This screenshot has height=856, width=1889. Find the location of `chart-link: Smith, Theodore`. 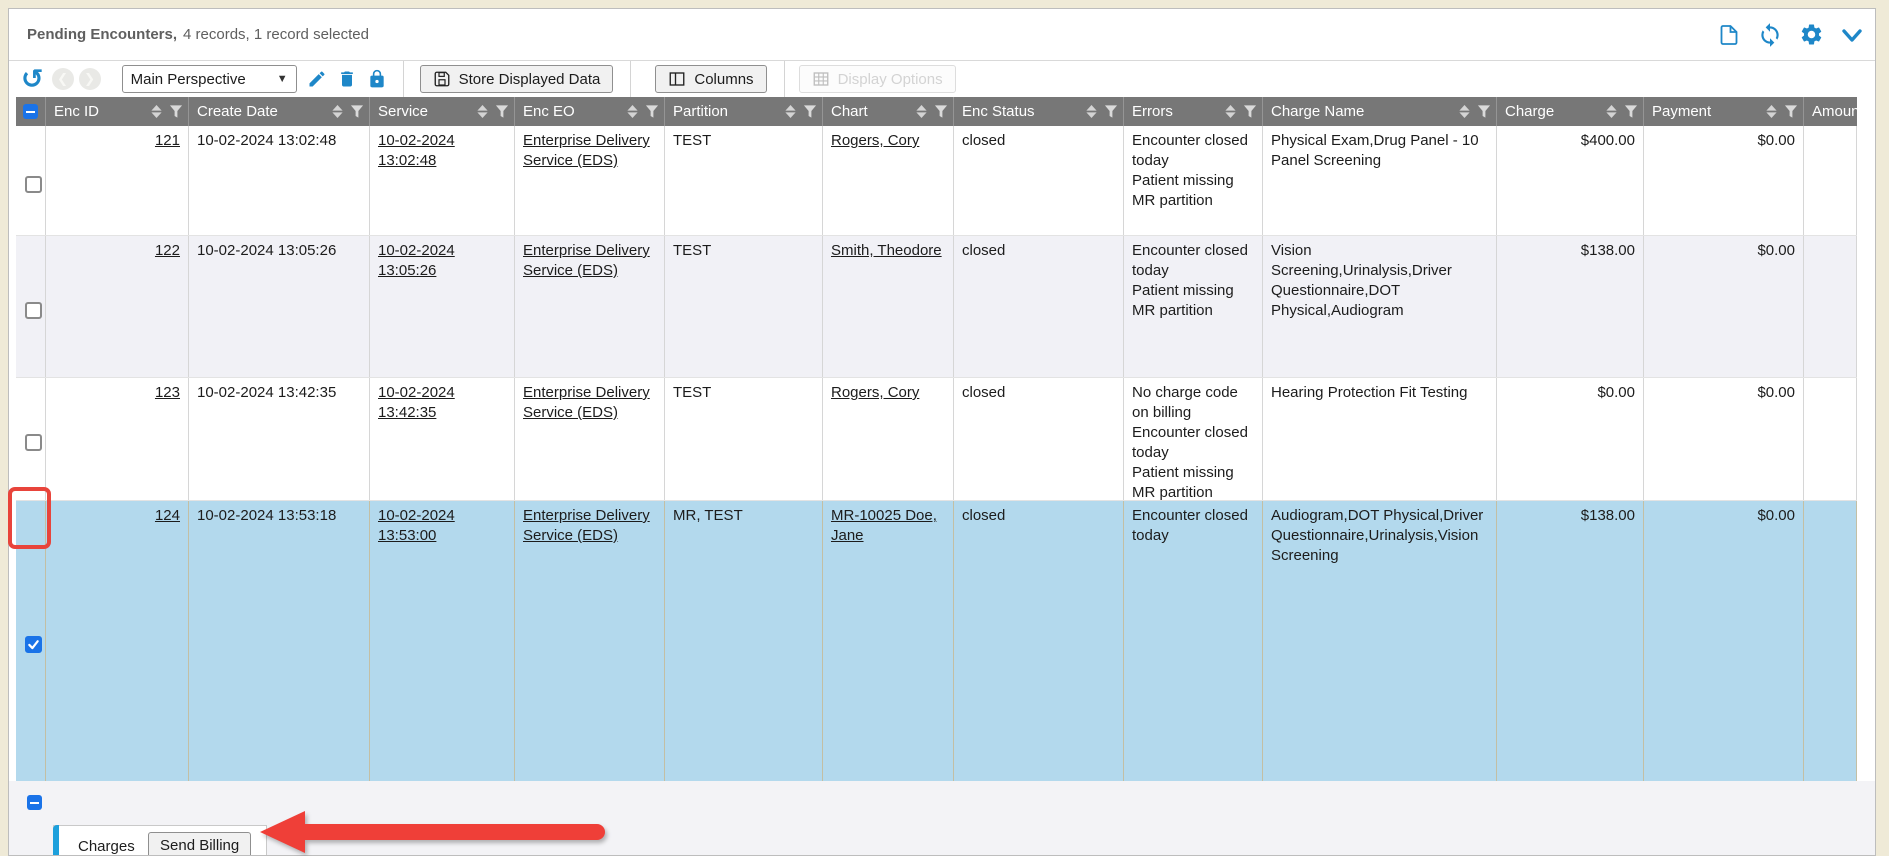

chart-link: Smith, Theodore is located at coordinates (886, 250).